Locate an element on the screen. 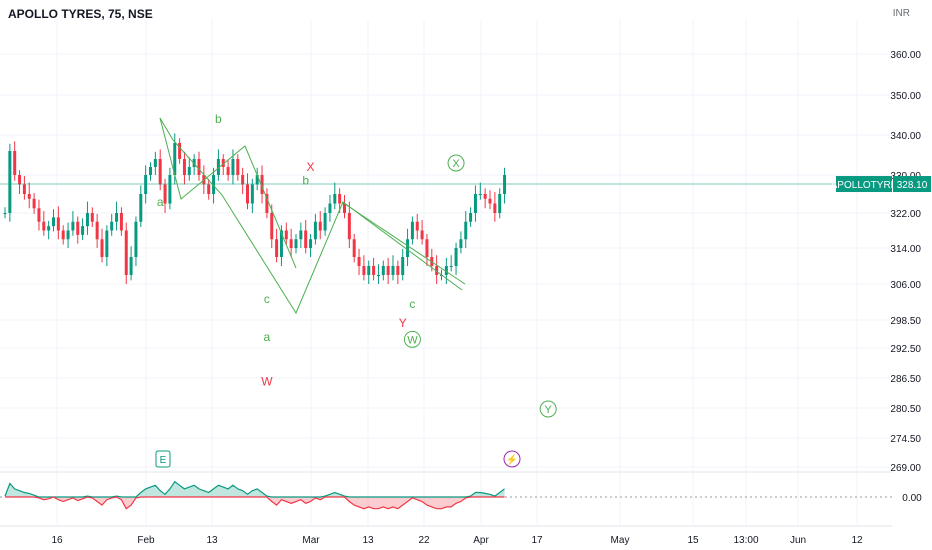  y-tick-label: 314.00 is located at coordinates (905, 249).